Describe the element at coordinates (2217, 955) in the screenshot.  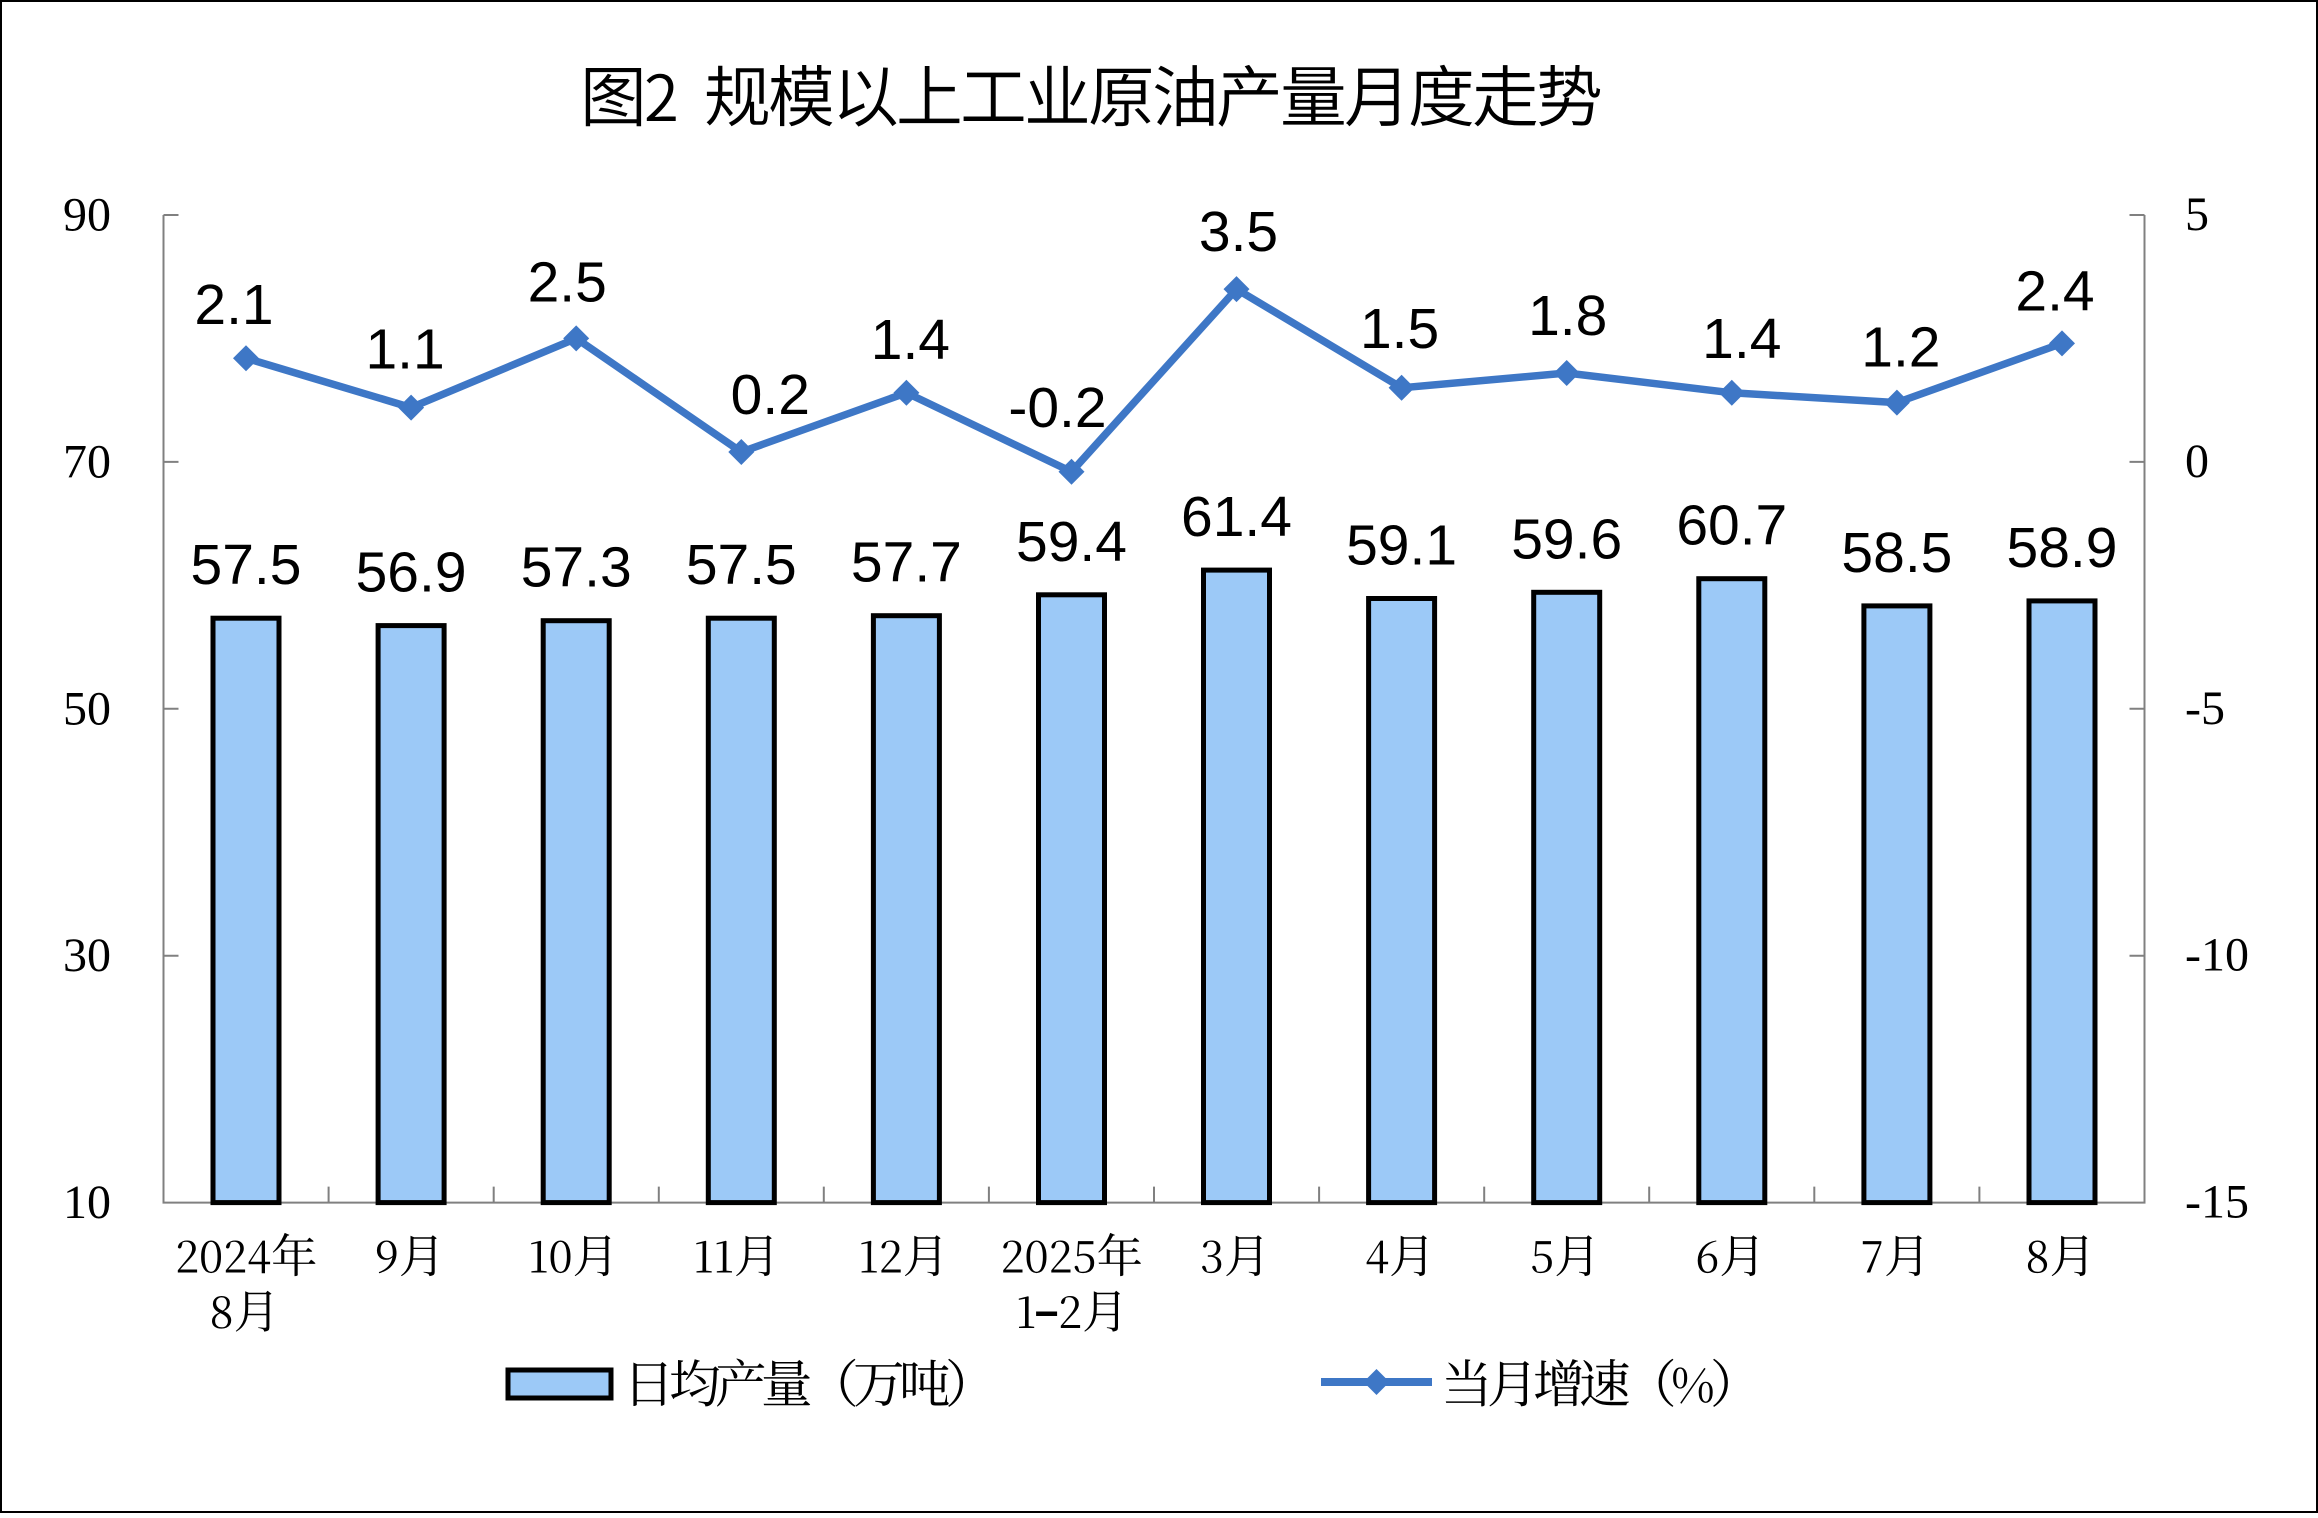
I see `svg-text: -10` at that location.